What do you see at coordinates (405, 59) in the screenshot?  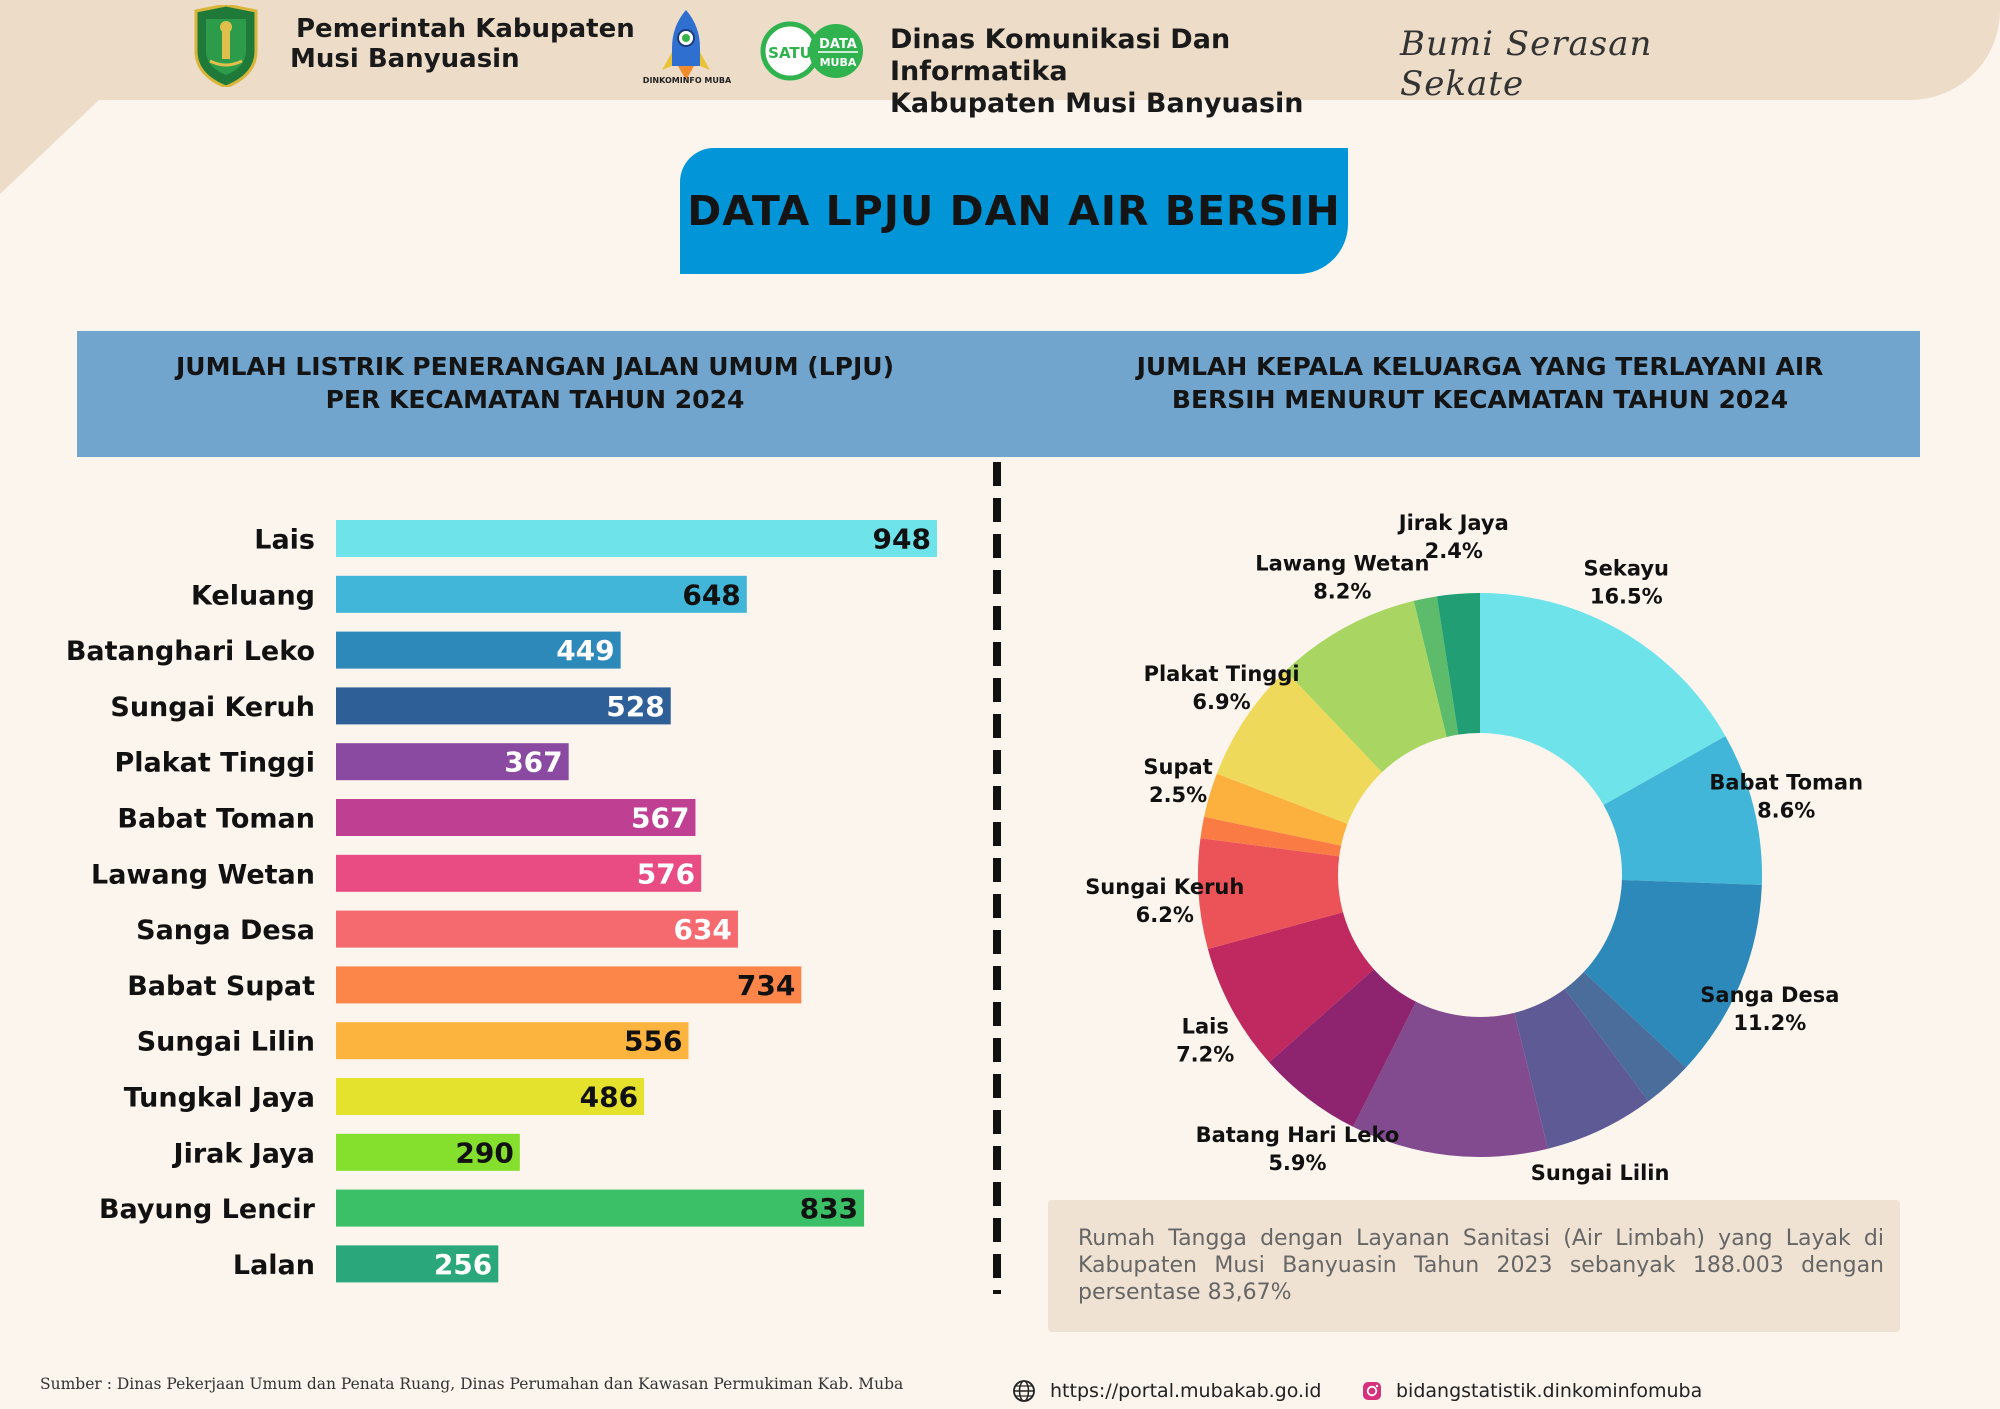 I see `government-name-line2: Musi Banyuasin` at bounding box center [405, 59].